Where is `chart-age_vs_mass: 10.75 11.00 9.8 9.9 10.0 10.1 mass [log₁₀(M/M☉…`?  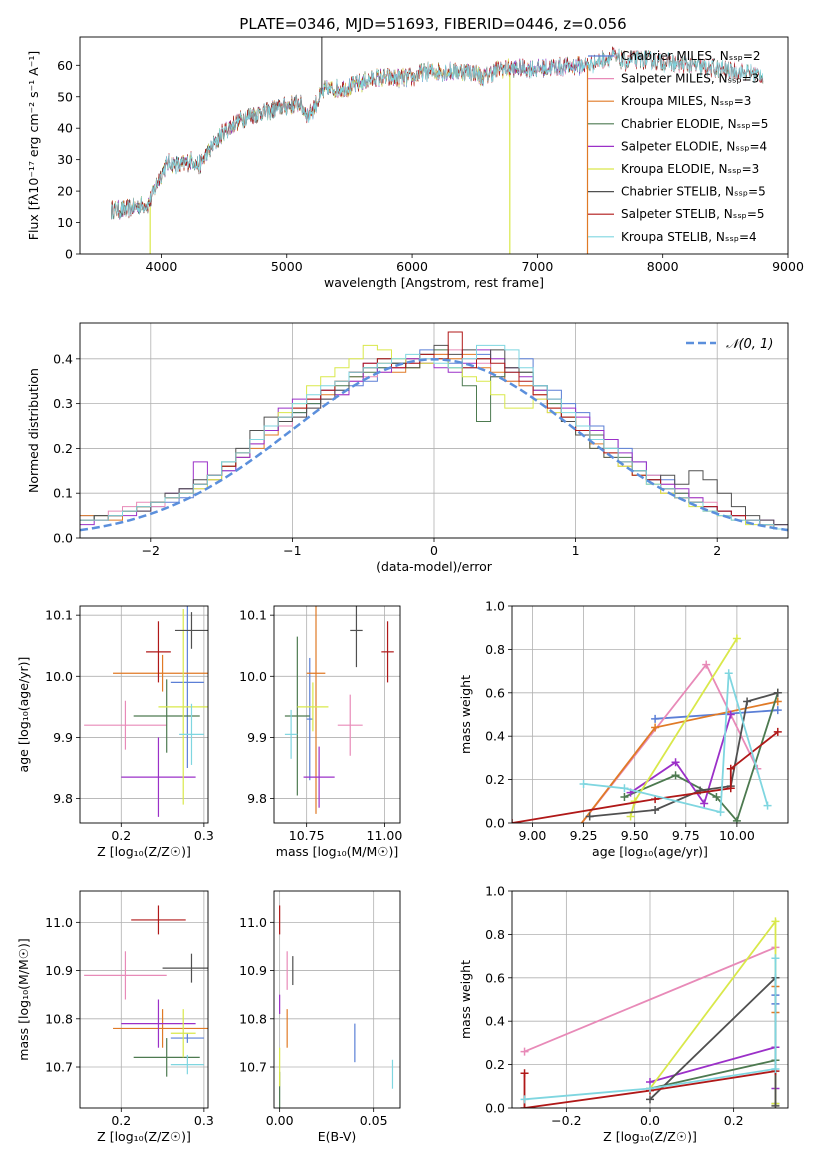 chart-age_vs_mass: 10.75 11.00 9.8 9.9 10.0 10.1 mass [log₁₀(M/M☉… is located at coordinates (320, 732).